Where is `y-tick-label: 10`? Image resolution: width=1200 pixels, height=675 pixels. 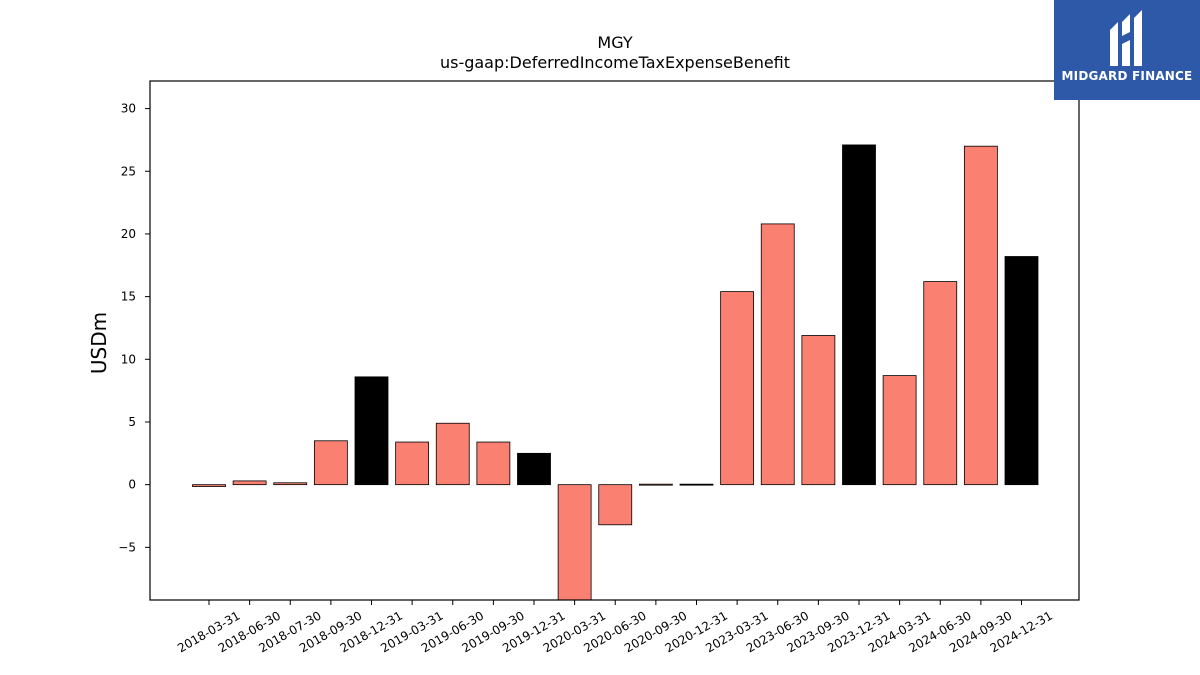
y-tick-label: 10 is located at coordinates (128, 359).